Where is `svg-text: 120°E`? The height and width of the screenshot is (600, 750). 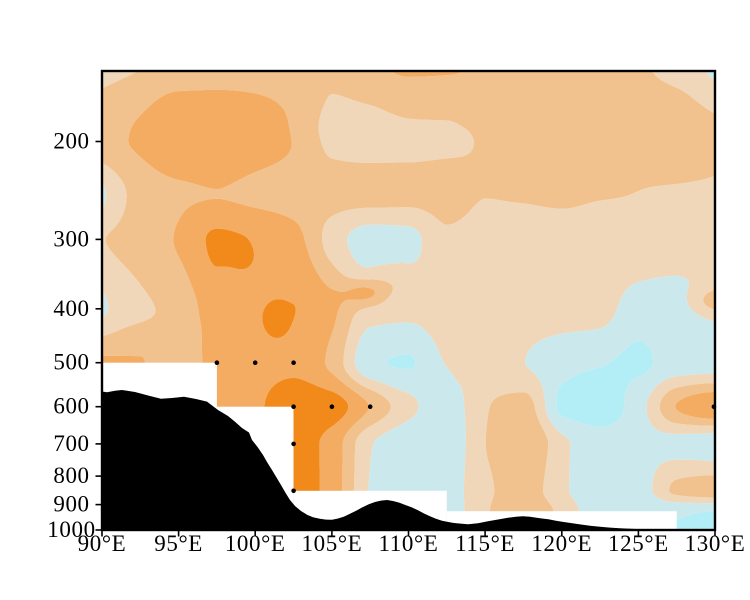 svg-text: 120°E is located at coordinates (561, 543).